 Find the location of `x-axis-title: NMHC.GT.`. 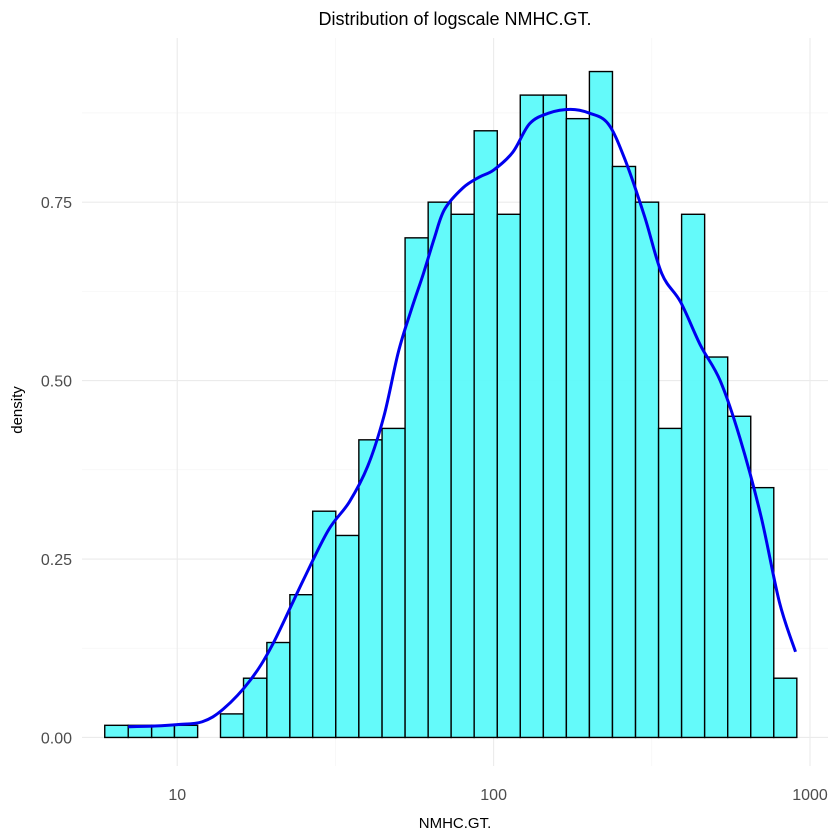

x-axis-title: NMHC.GT. is located at coordinates (455, 823).